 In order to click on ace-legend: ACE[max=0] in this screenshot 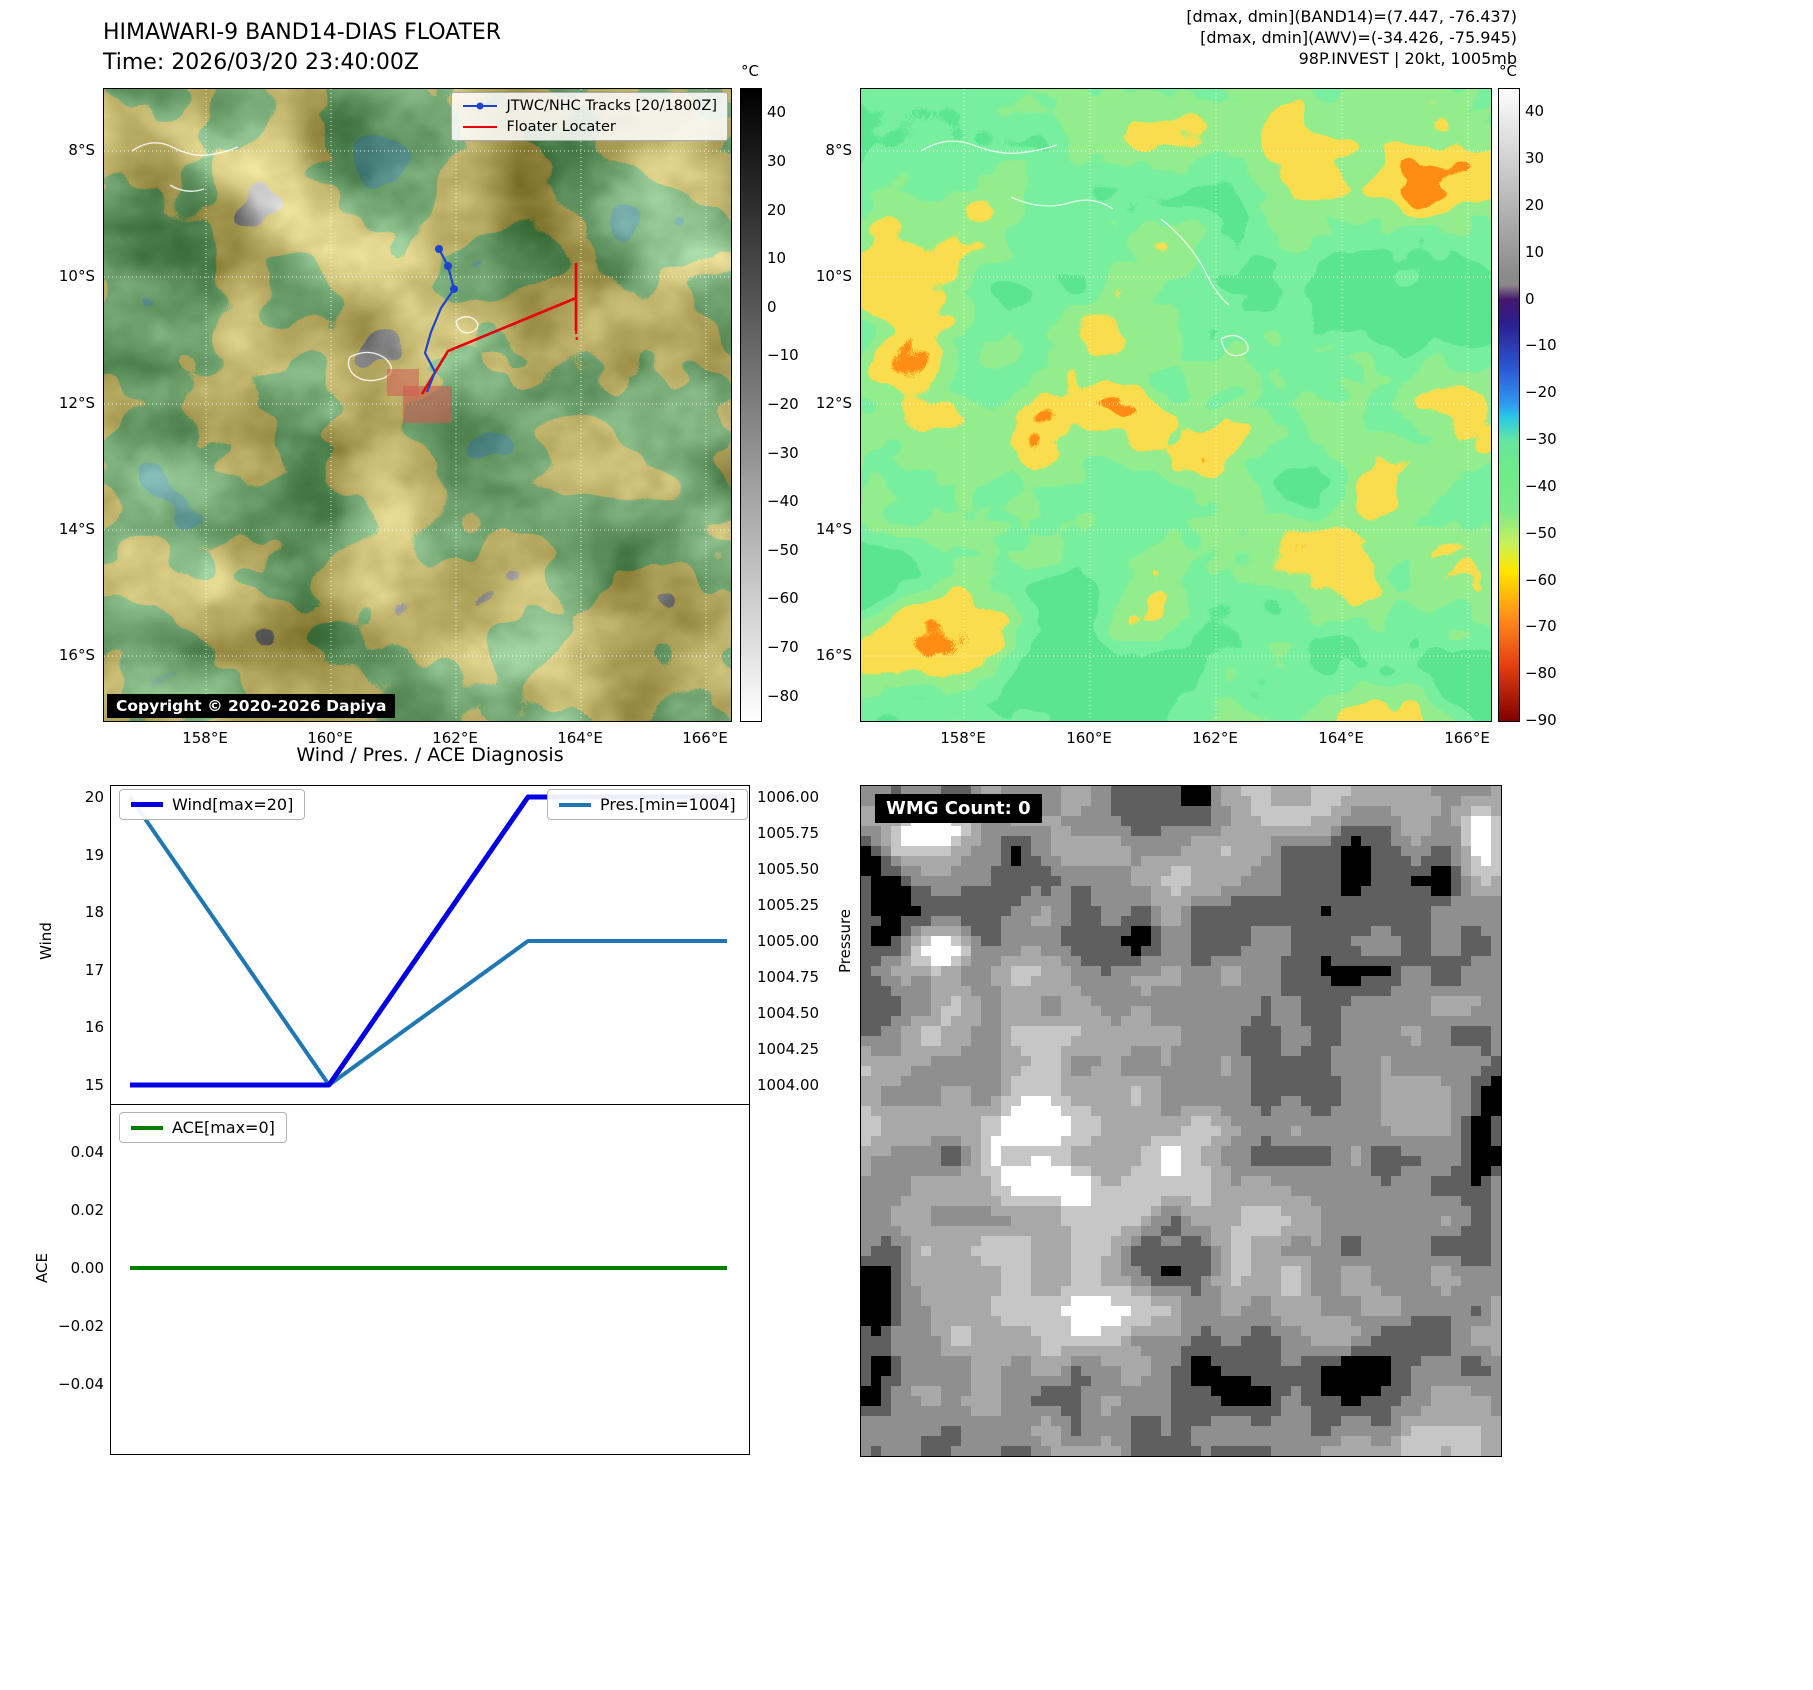, I will do `click(203, 1127)`.